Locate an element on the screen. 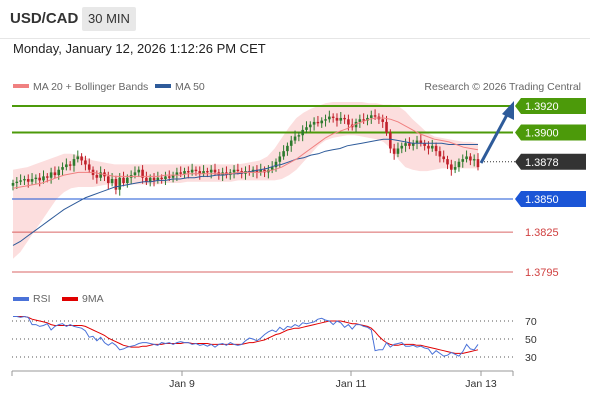 The image size is (590, 400). ma20-legend-swatch is located at coordinates (21, 86).